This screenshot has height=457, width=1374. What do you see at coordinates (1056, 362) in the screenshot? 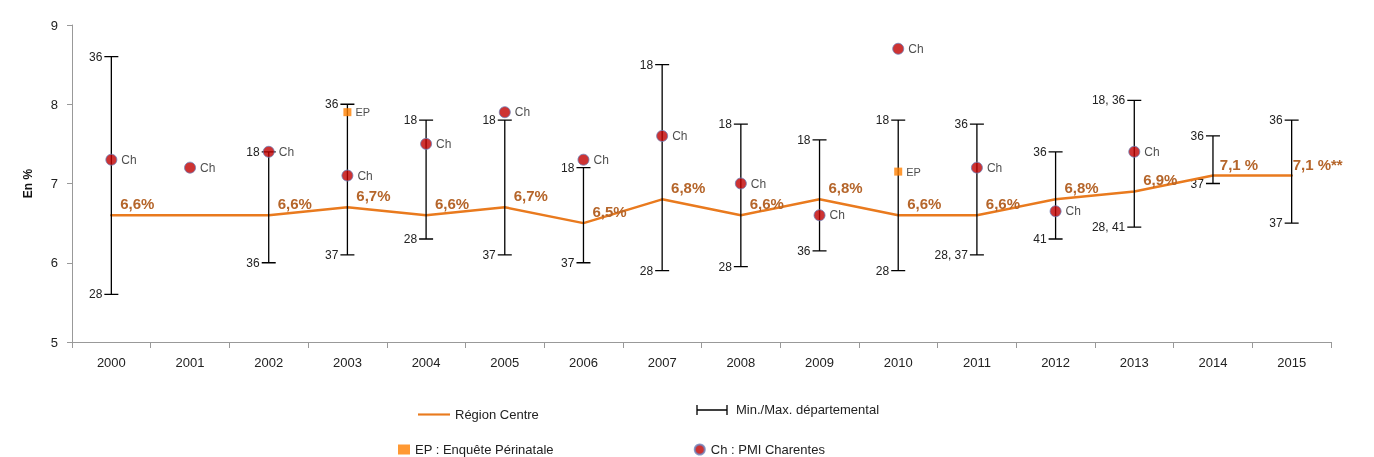
I see `x-tick-label: 2012` at bounding box center [1056, 362].